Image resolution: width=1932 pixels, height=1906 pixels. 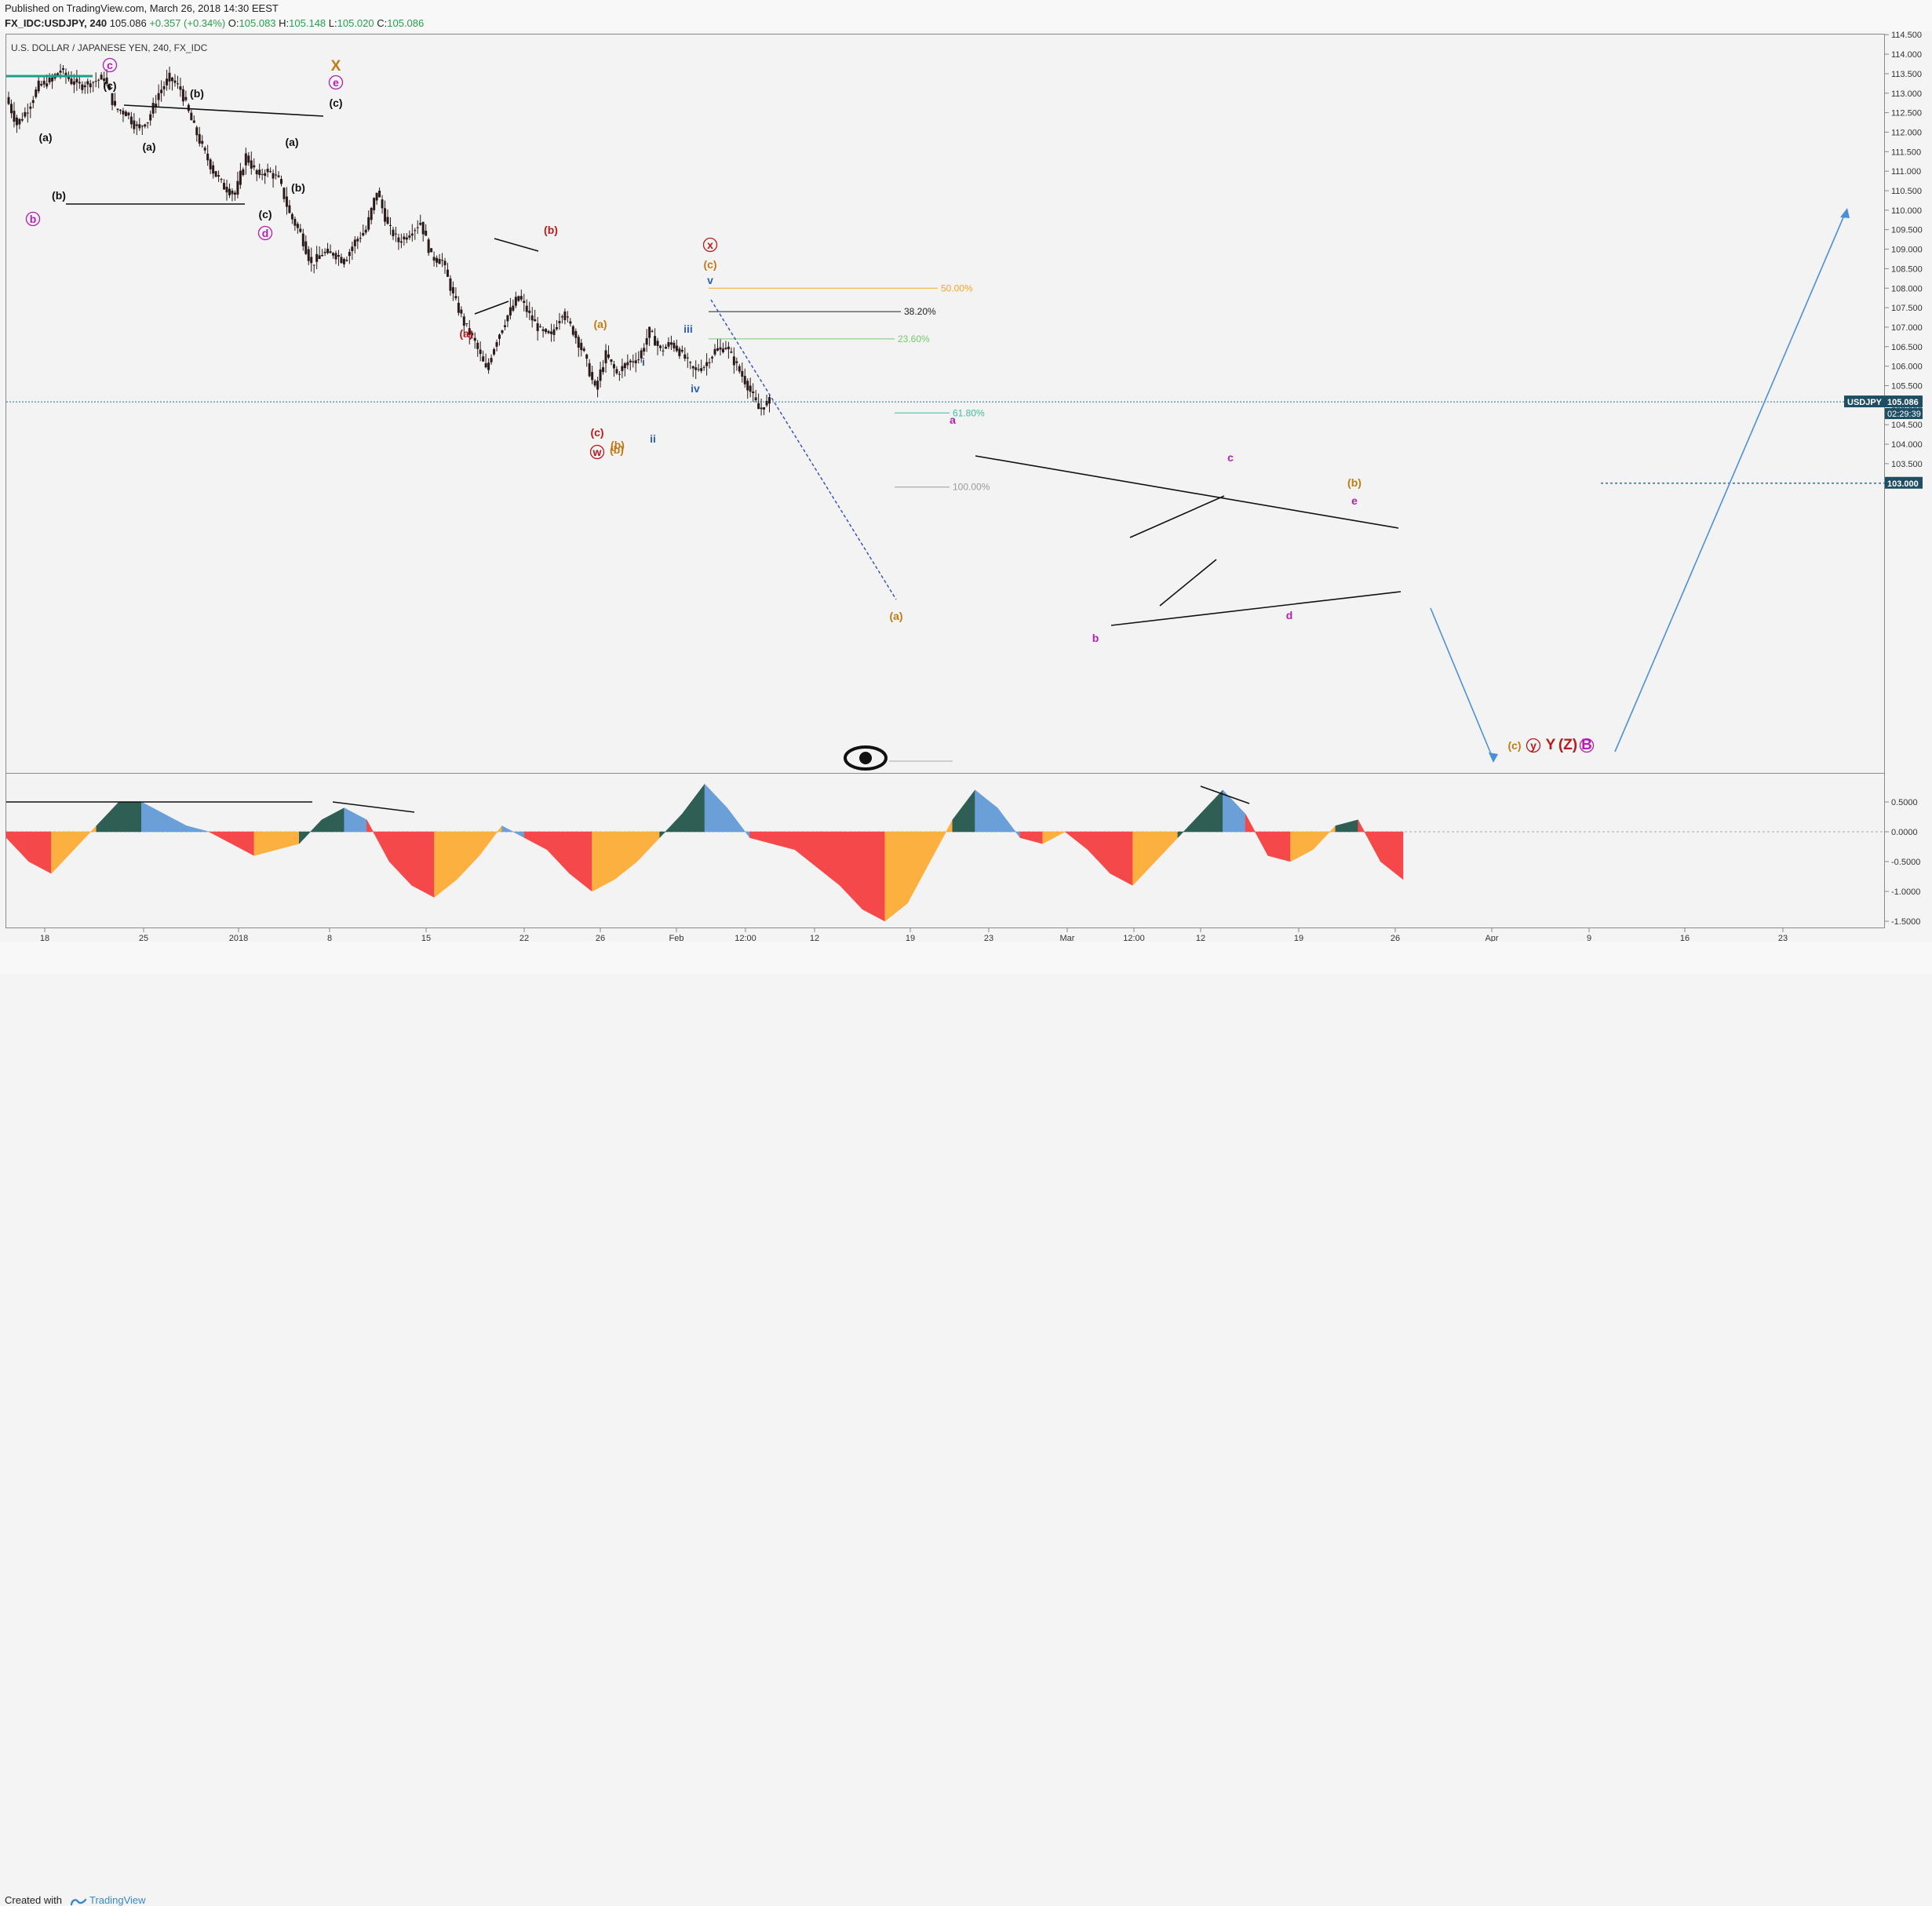 What do you see at coordinates (1907, 425) in the screenshot?
I see `y-tick-label: 104.500` at bounding box center [1907, 425].